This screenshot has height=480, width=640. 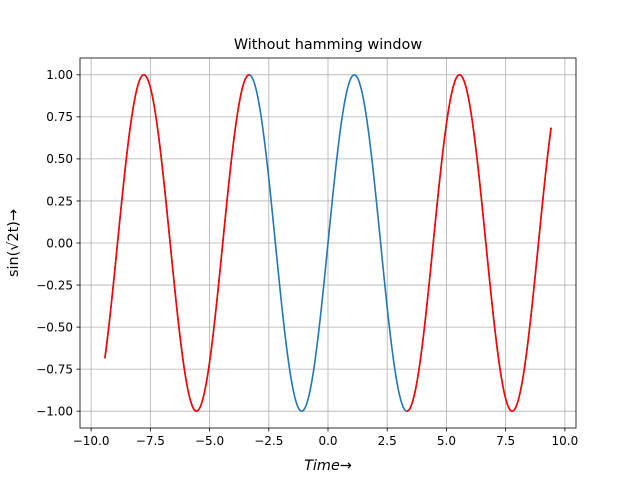 I want to click on x-tick-label: −5.0, so click(x=209, y=441).